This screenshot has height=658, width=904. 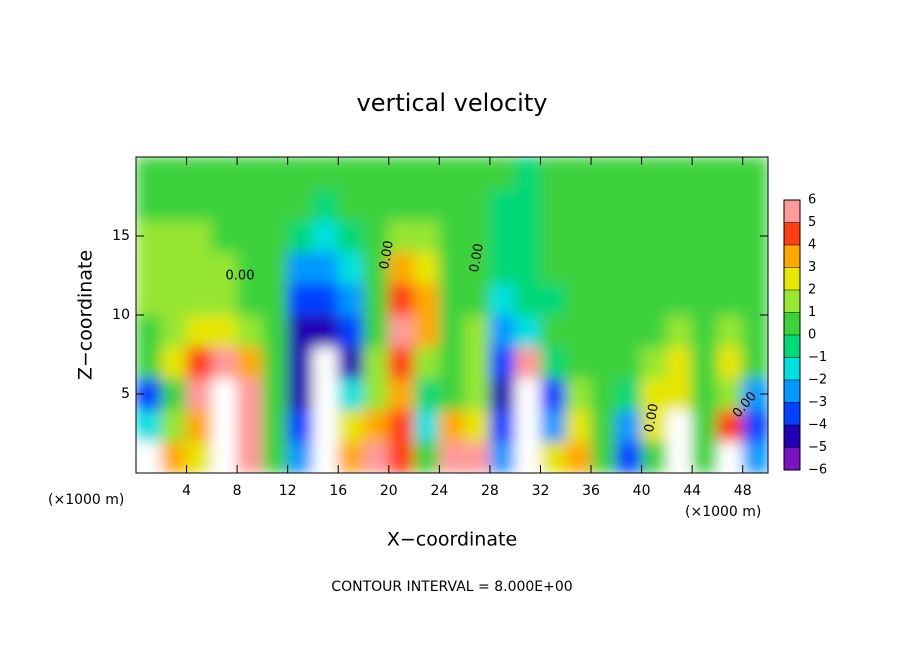 I want to click on colorbar-label: −1, so click(x=817, y=357).